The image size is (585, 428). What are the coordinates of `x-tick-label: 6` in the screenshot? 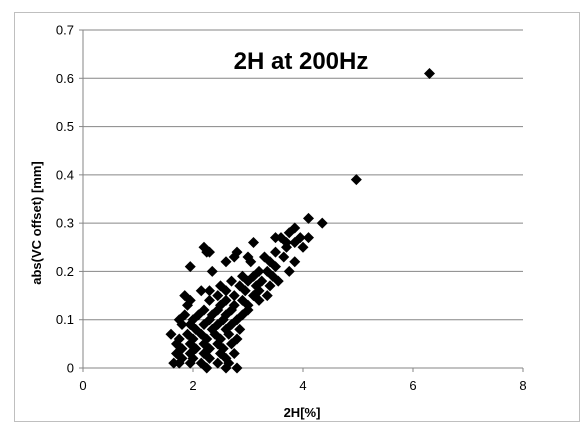 It's located at (412, 385).